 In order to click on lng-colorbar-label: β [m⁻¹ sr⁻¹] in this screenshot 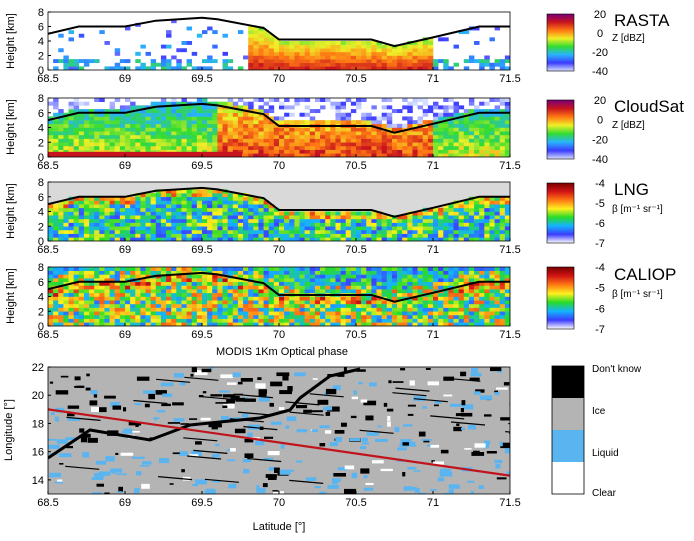, I will do `click(637, 209)`.